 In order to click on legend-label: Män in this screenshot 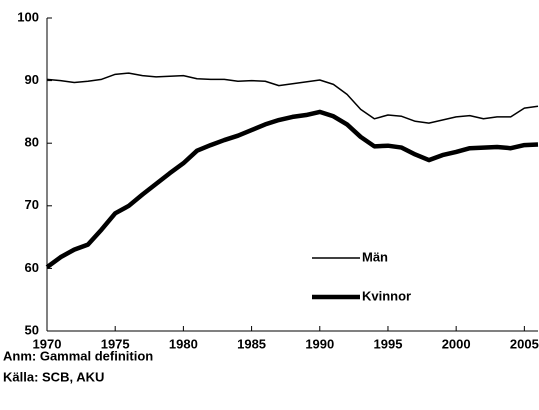, I will do `click(375, 256)`.